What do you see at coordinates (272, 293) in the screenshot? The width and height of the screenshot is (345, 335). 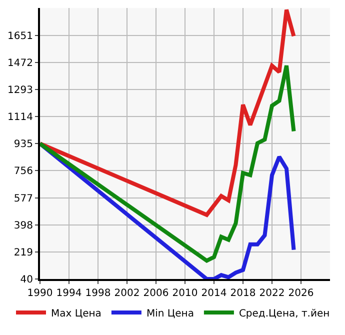 I see `x-tick-label: 2022` at bounding box center [272, 293].